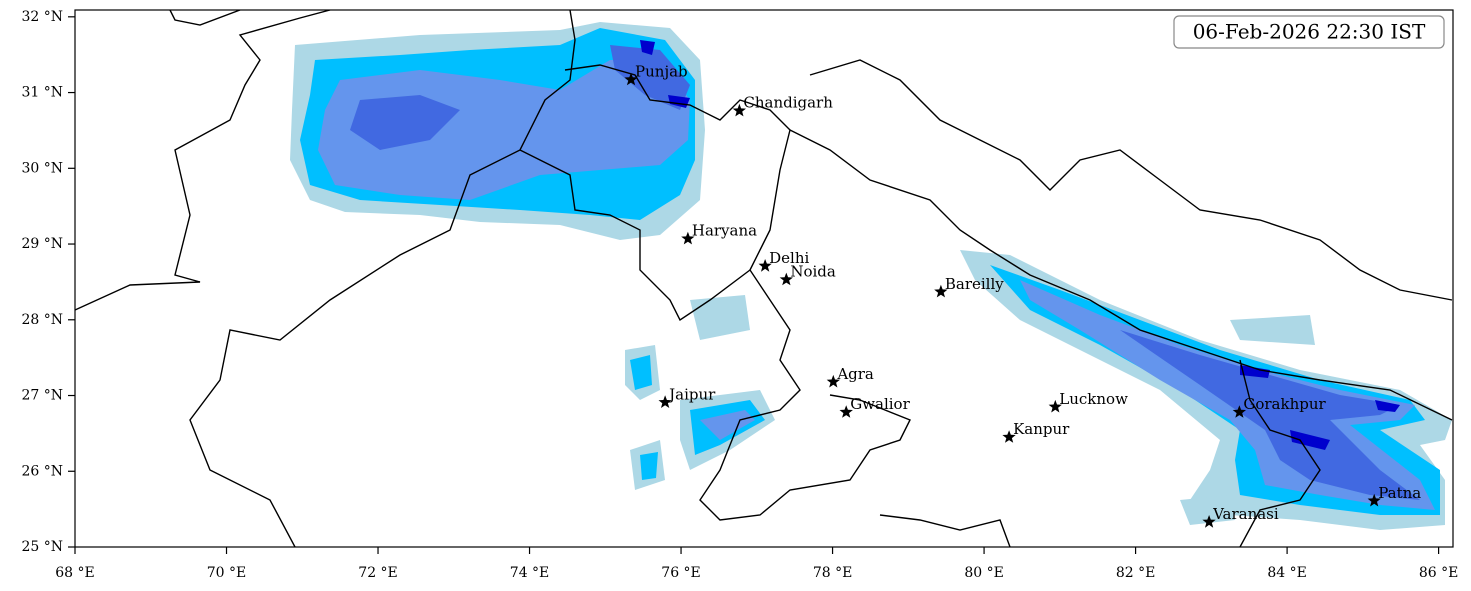 This screenshot has width=1471, height=591. What do you see at coordinates (377, 573) in the screenshot?
I see `x-tick-label: 72 °E` at bounding box center [377, 573].